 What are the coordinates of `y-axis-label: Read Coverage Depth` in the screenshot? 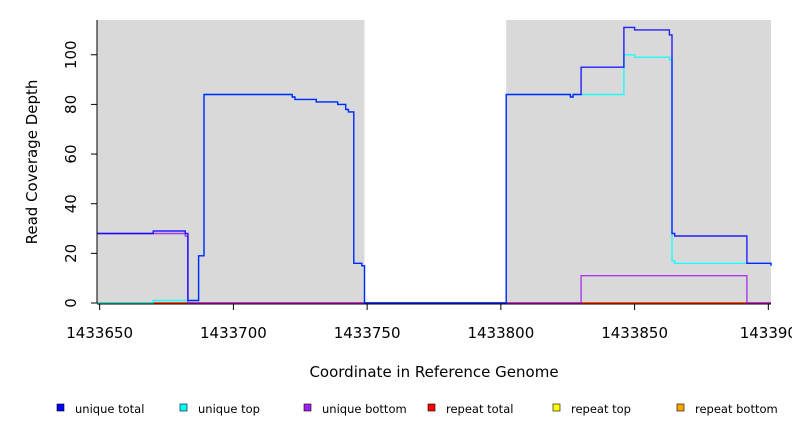 It's located at (32, 162).